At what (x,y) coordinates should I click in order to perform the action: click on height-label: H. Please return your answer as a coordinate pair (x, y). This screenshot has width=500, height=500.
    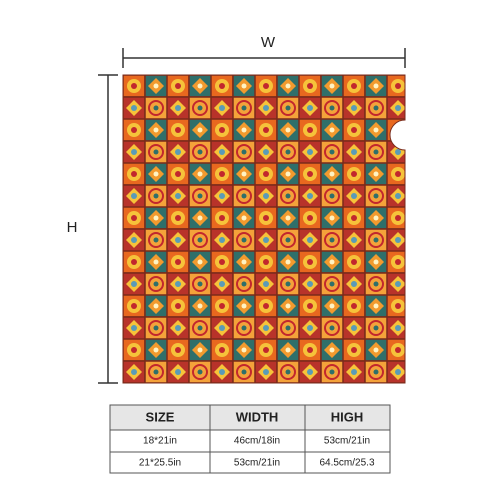
    Looking at the image, I should click on (72, 227).